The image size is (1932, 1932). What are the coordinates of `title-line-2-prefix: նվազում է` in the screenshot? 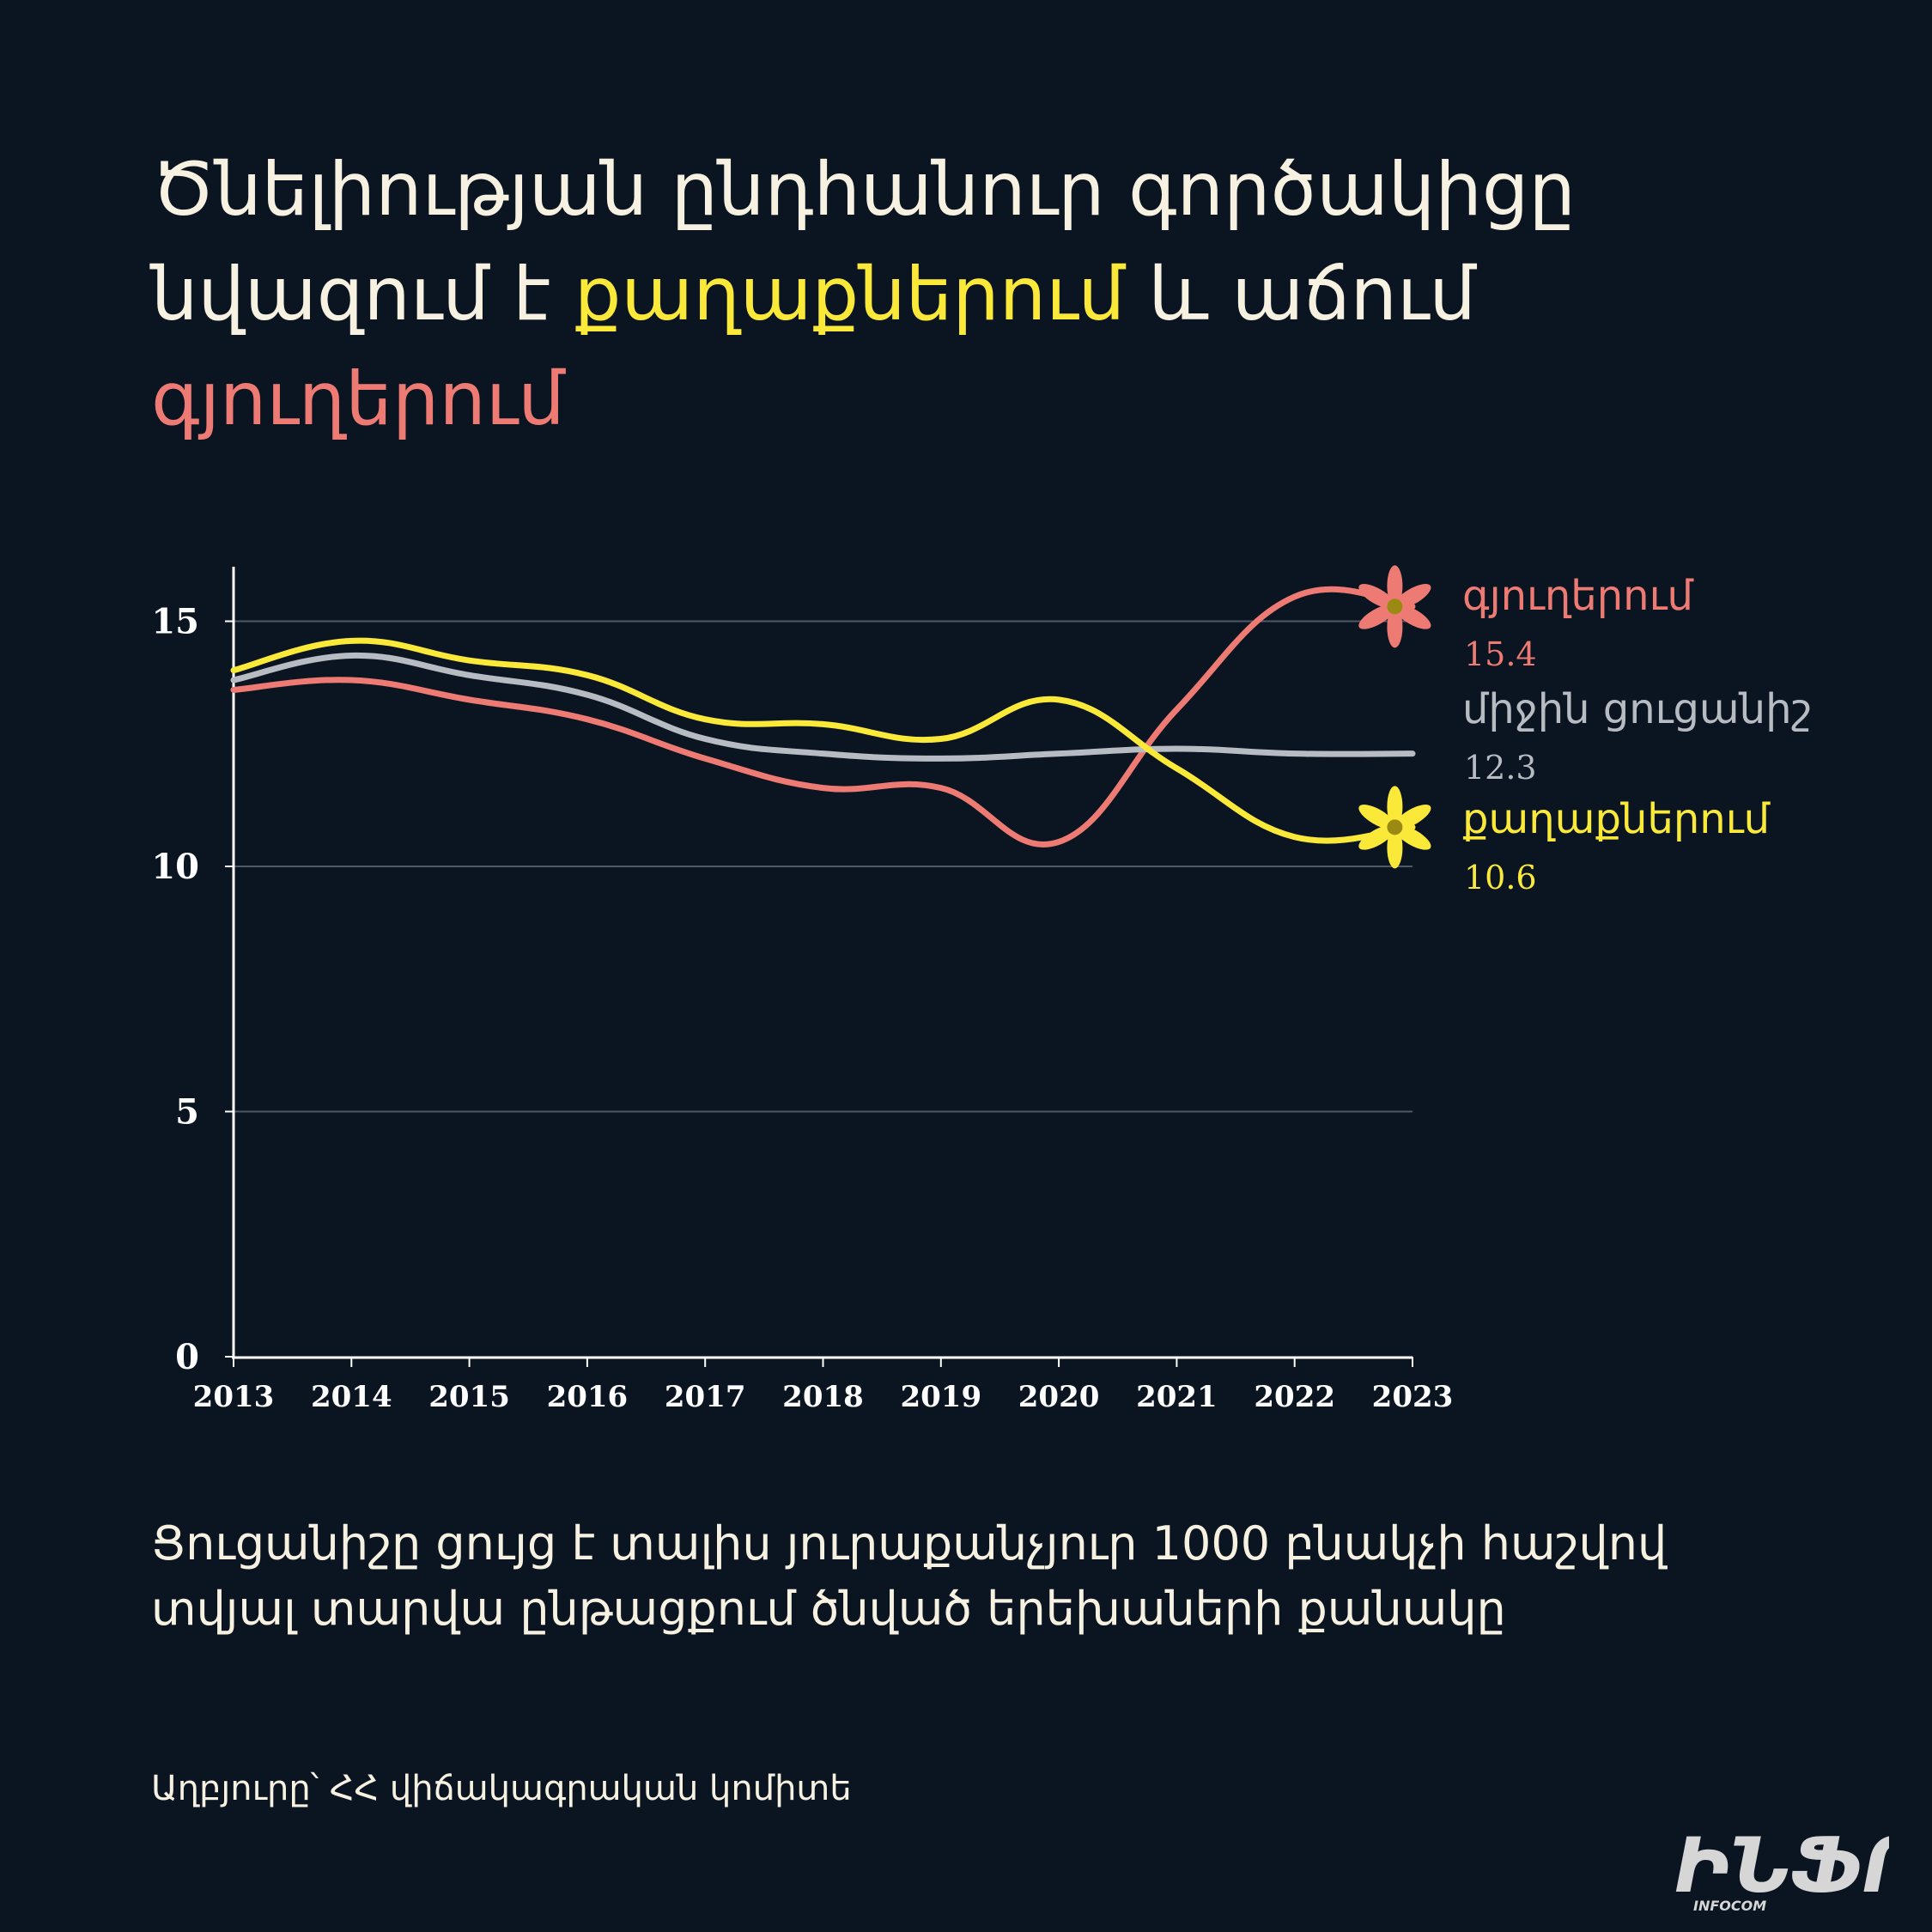 It's located at (362, 294).